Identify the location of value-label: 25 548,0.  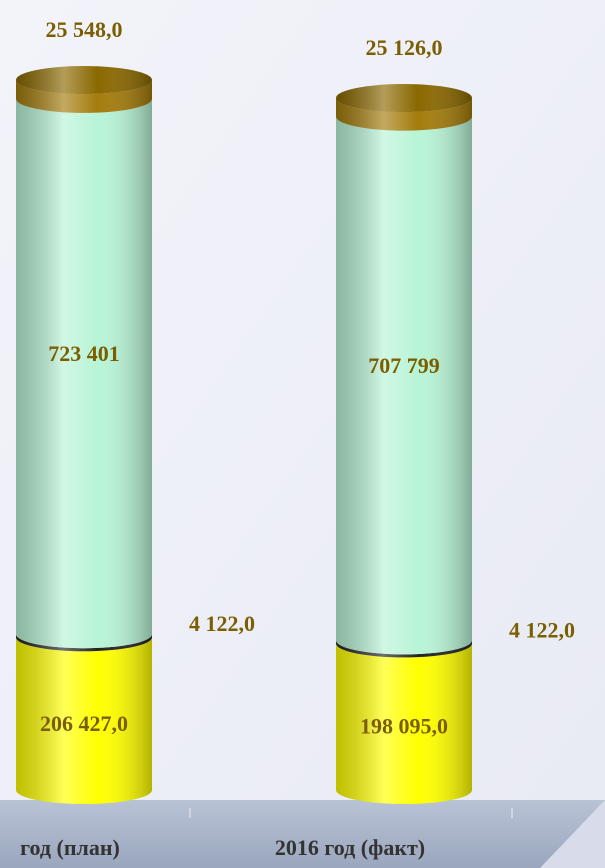
(84, 29).